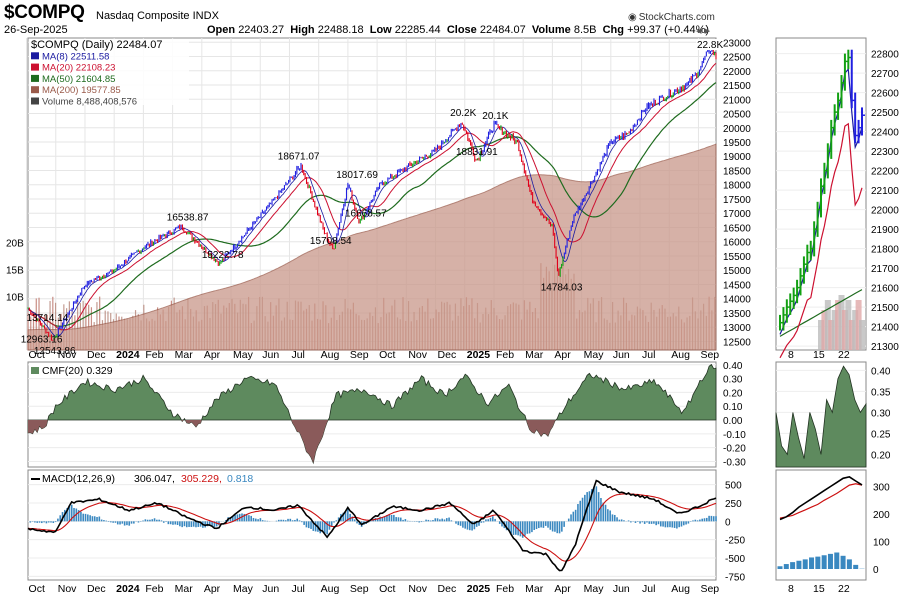  Describe the element at coordinates (821, 501) in the screenshot. I see `zoom-signal-line` at that location.